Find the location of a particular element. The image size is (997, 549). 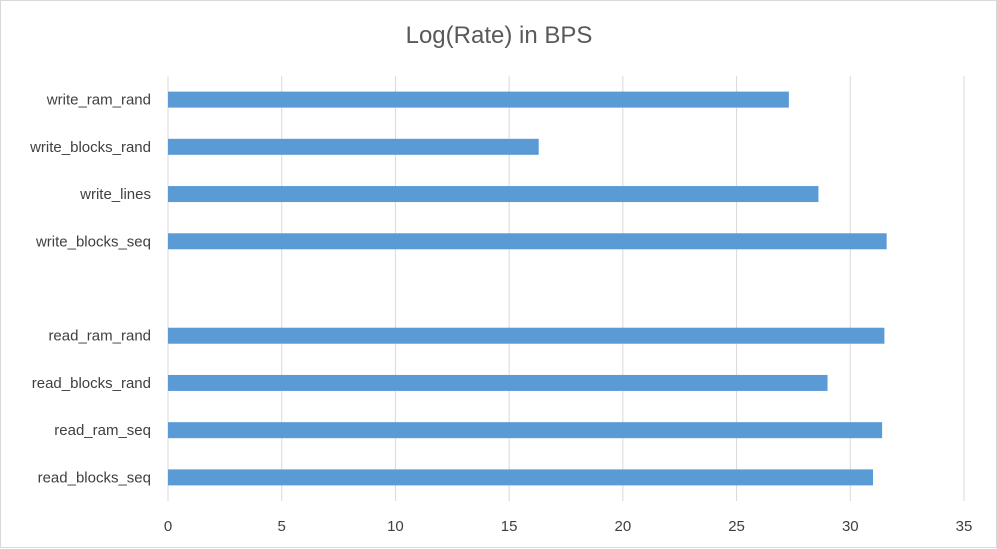

x-tick-label: 0 is located at coordinates (168, 526).